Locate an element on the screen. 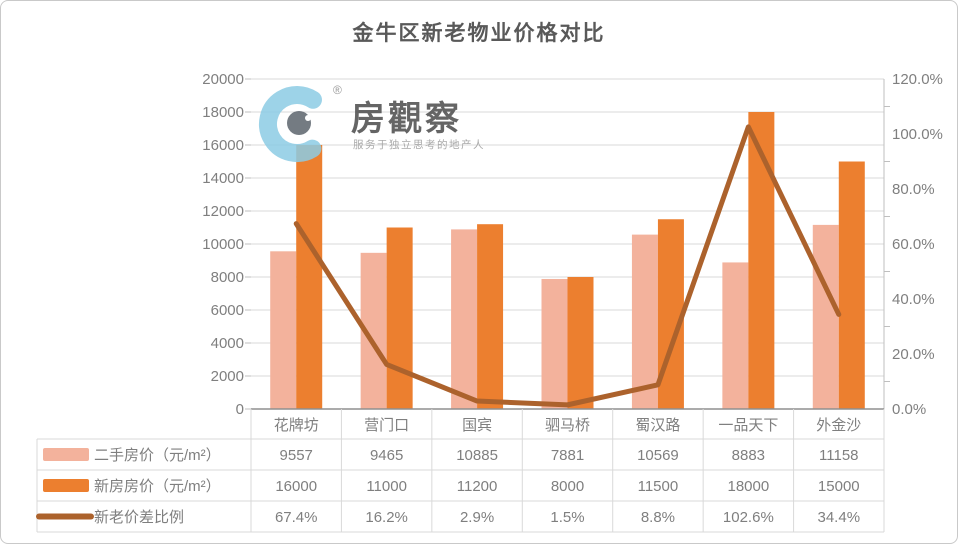 Image resolution: width=958 pixels, height=544 pixels. table-cell-value: 10569 is located at coordinates (658, 455).